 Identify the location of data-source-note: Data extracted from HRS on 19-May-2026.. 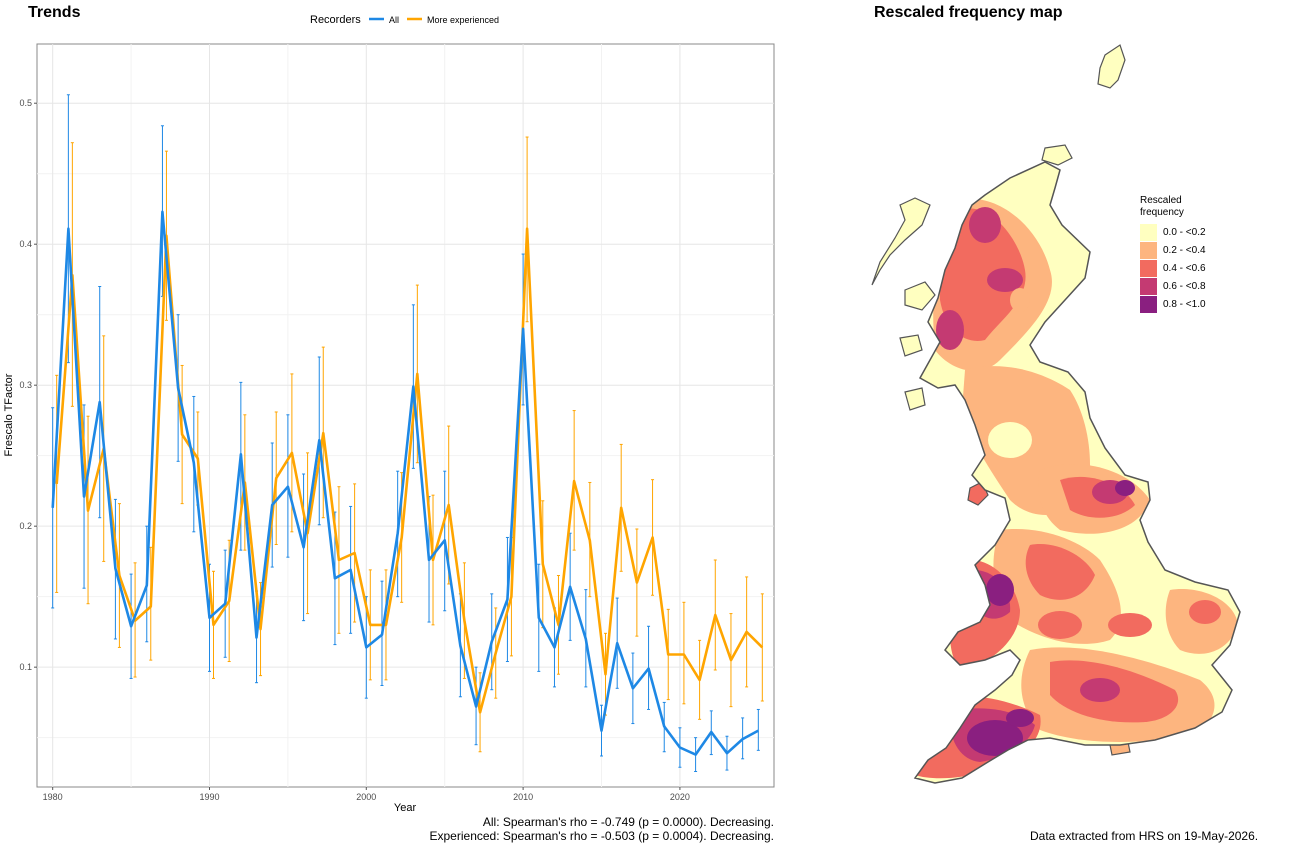
(1144, 836).